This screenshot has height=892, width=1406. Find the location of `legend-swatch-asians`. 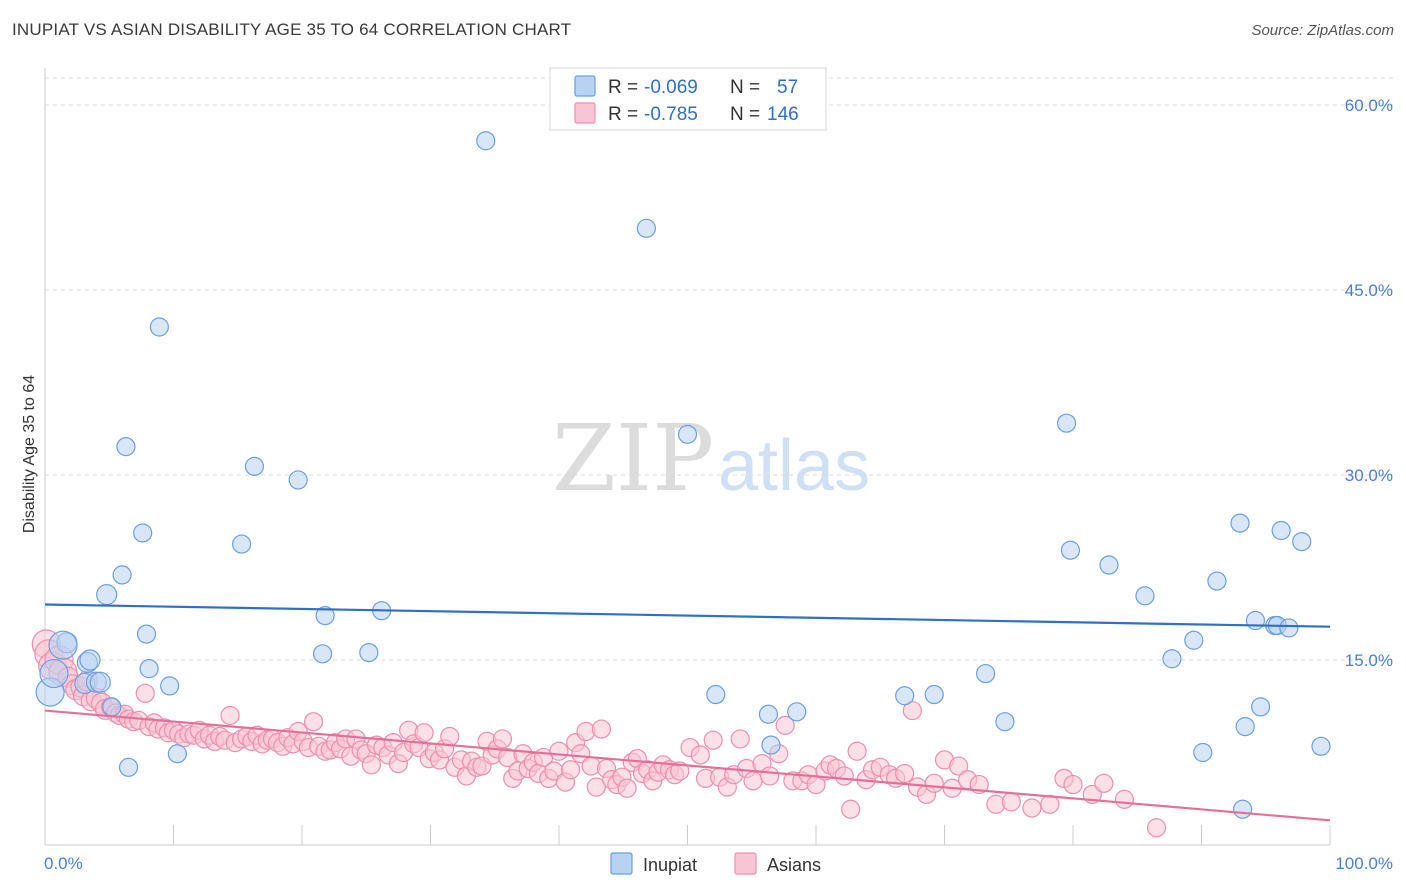

legend-swatch-asians is located at coordinates (585, 113).